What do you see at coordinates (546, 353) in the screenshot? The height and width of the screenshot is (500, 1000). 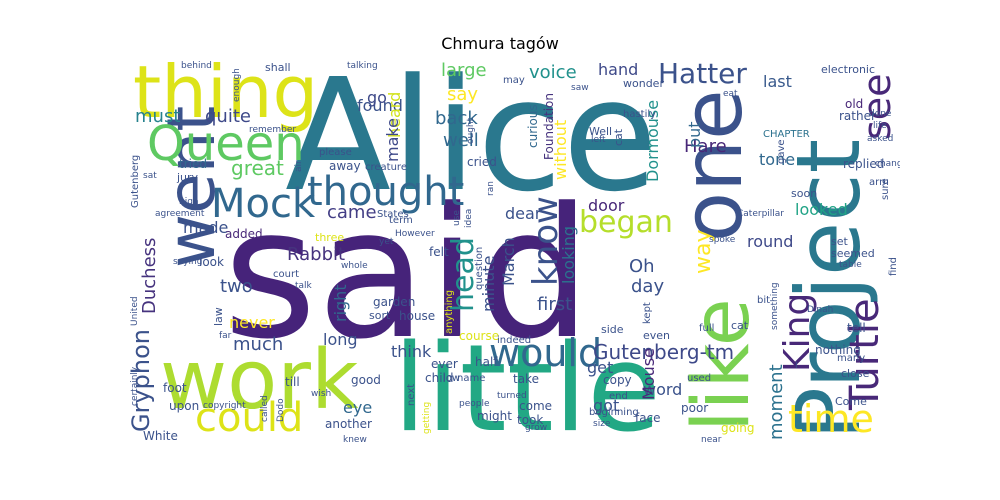 I see `word: would` at bounding box center [546, 353].